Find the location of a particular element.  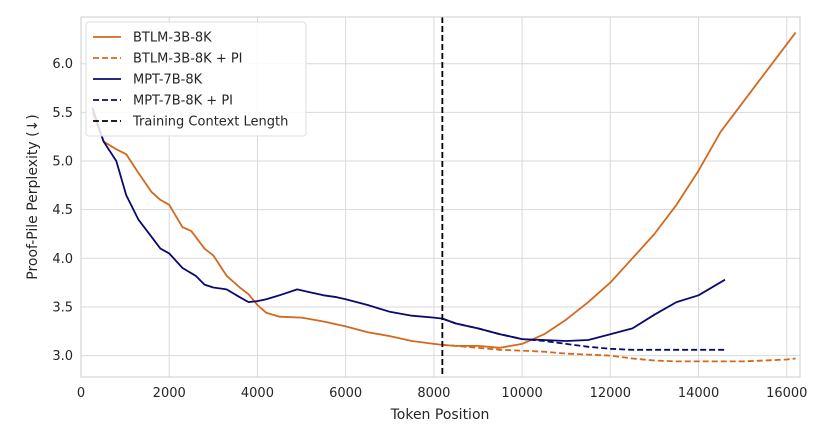

x-tick-label: 8000 is located at coordinates (433, 393).